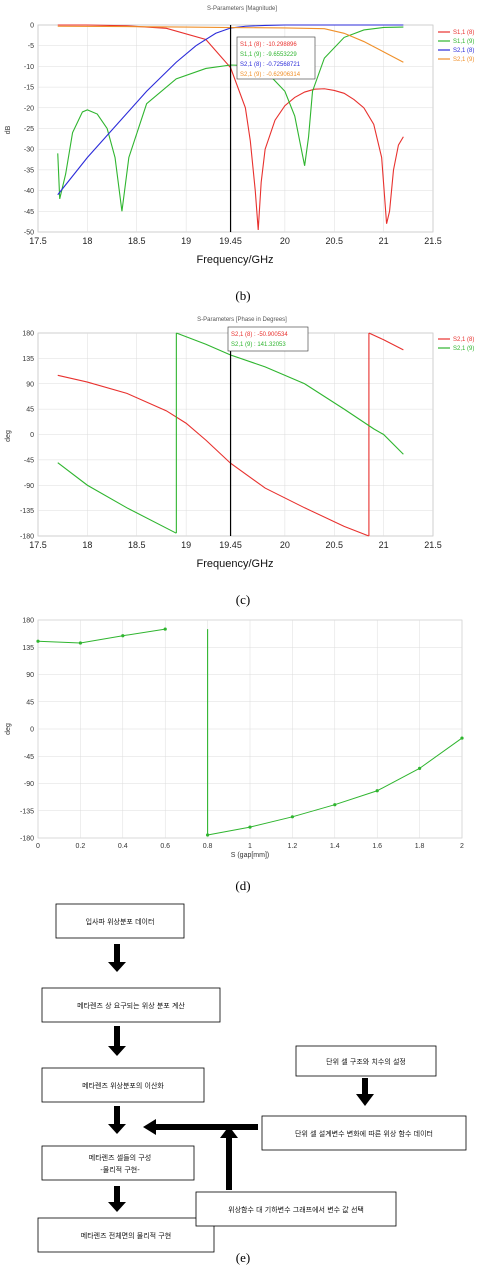  Describe the element at coordinates (384, 545) in the screenshot. I see `c-x-tick-7: 21` at that location.